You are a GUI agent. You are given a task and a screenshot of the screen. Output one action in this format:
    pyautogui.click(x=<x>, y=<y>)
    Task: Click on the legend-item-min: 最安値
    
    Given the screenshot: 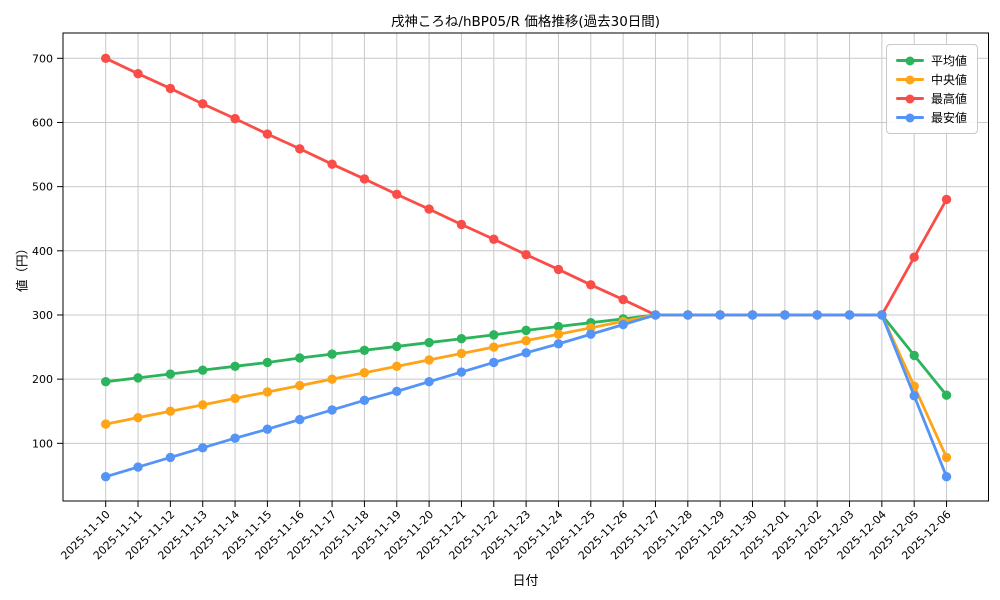 What is the action you would take?
    pyautogui.click(x=932, y=117)
    